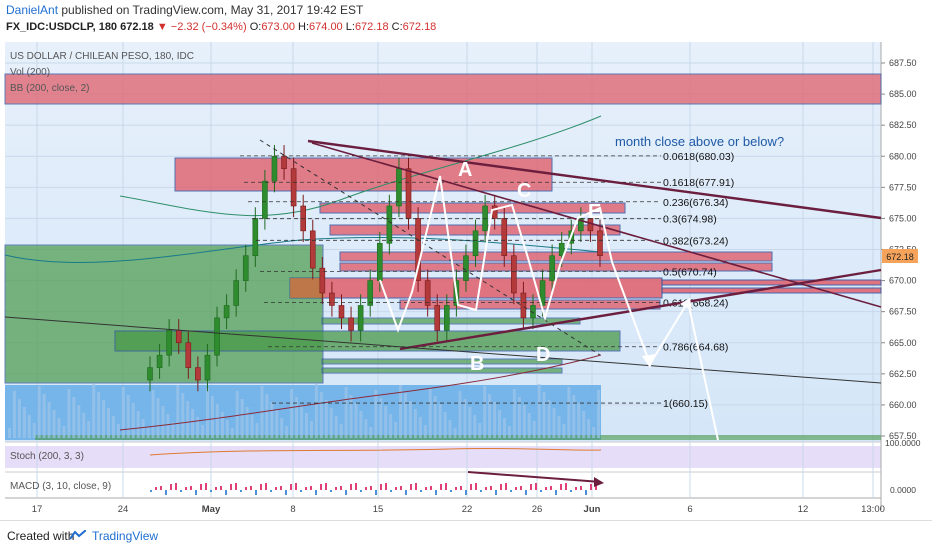 This screenshot has width=932, height=551. What do you see at coordinates (524, 191) in the screenshot?
I see `wave-label-c: C` at bounding box center [524, 191].